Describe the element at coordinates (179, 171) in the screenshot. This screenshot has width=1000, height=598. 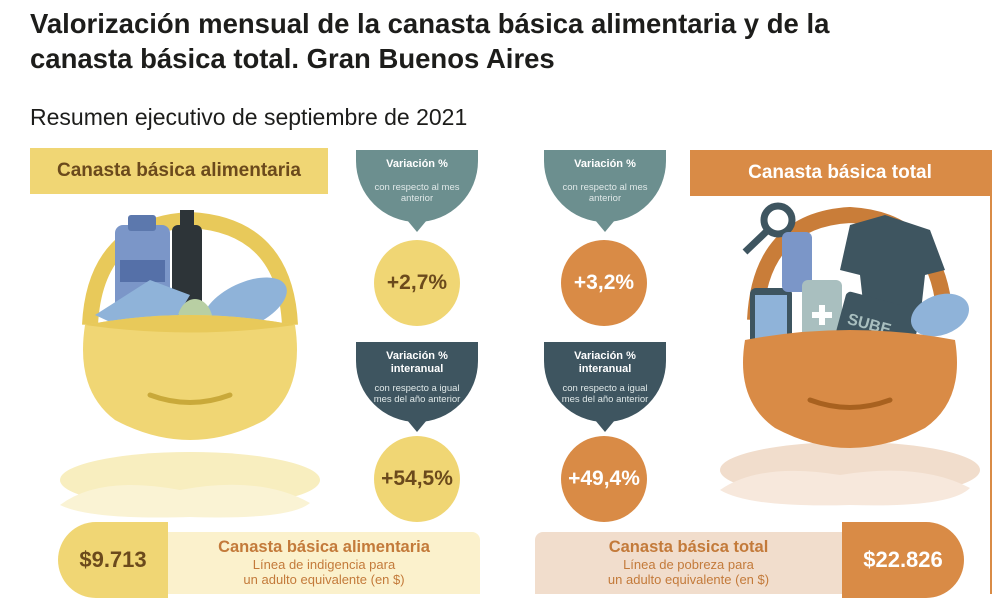
I see `cba-banner: Canasta básica alimentaria` at that location.